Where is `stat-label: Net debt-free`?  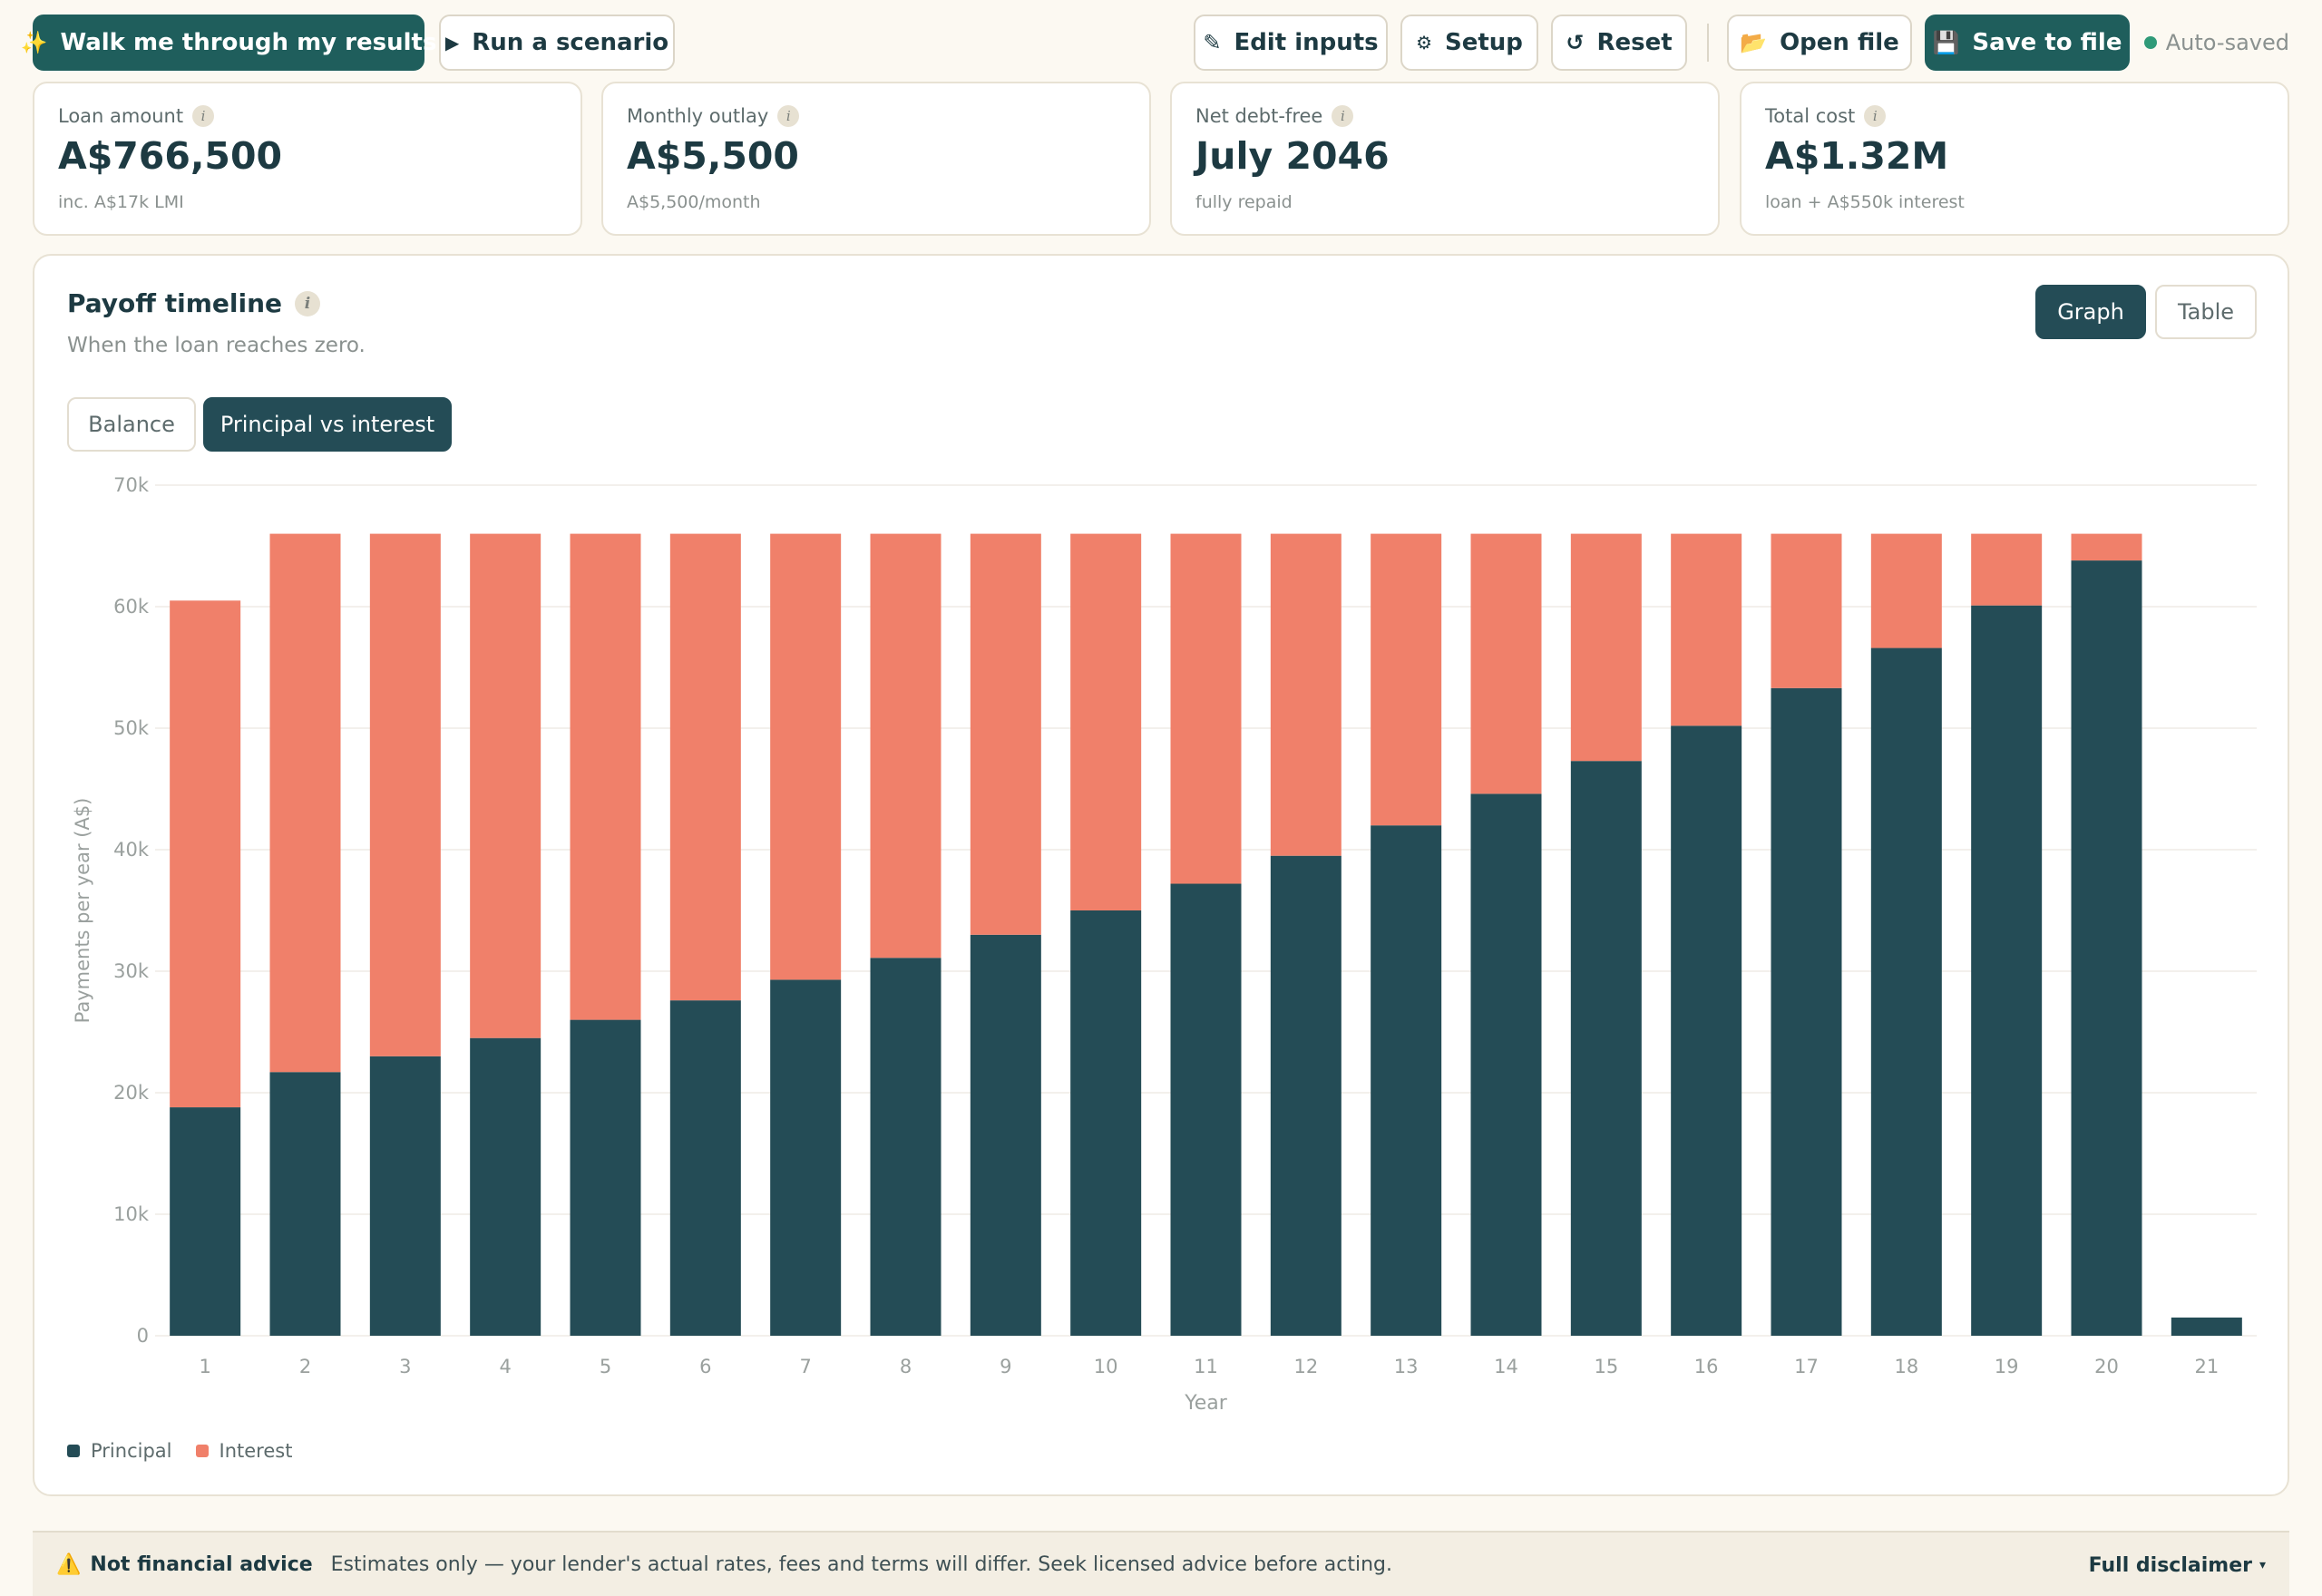 stat-label: Net debt-free is located at coordinates (1259, 116).